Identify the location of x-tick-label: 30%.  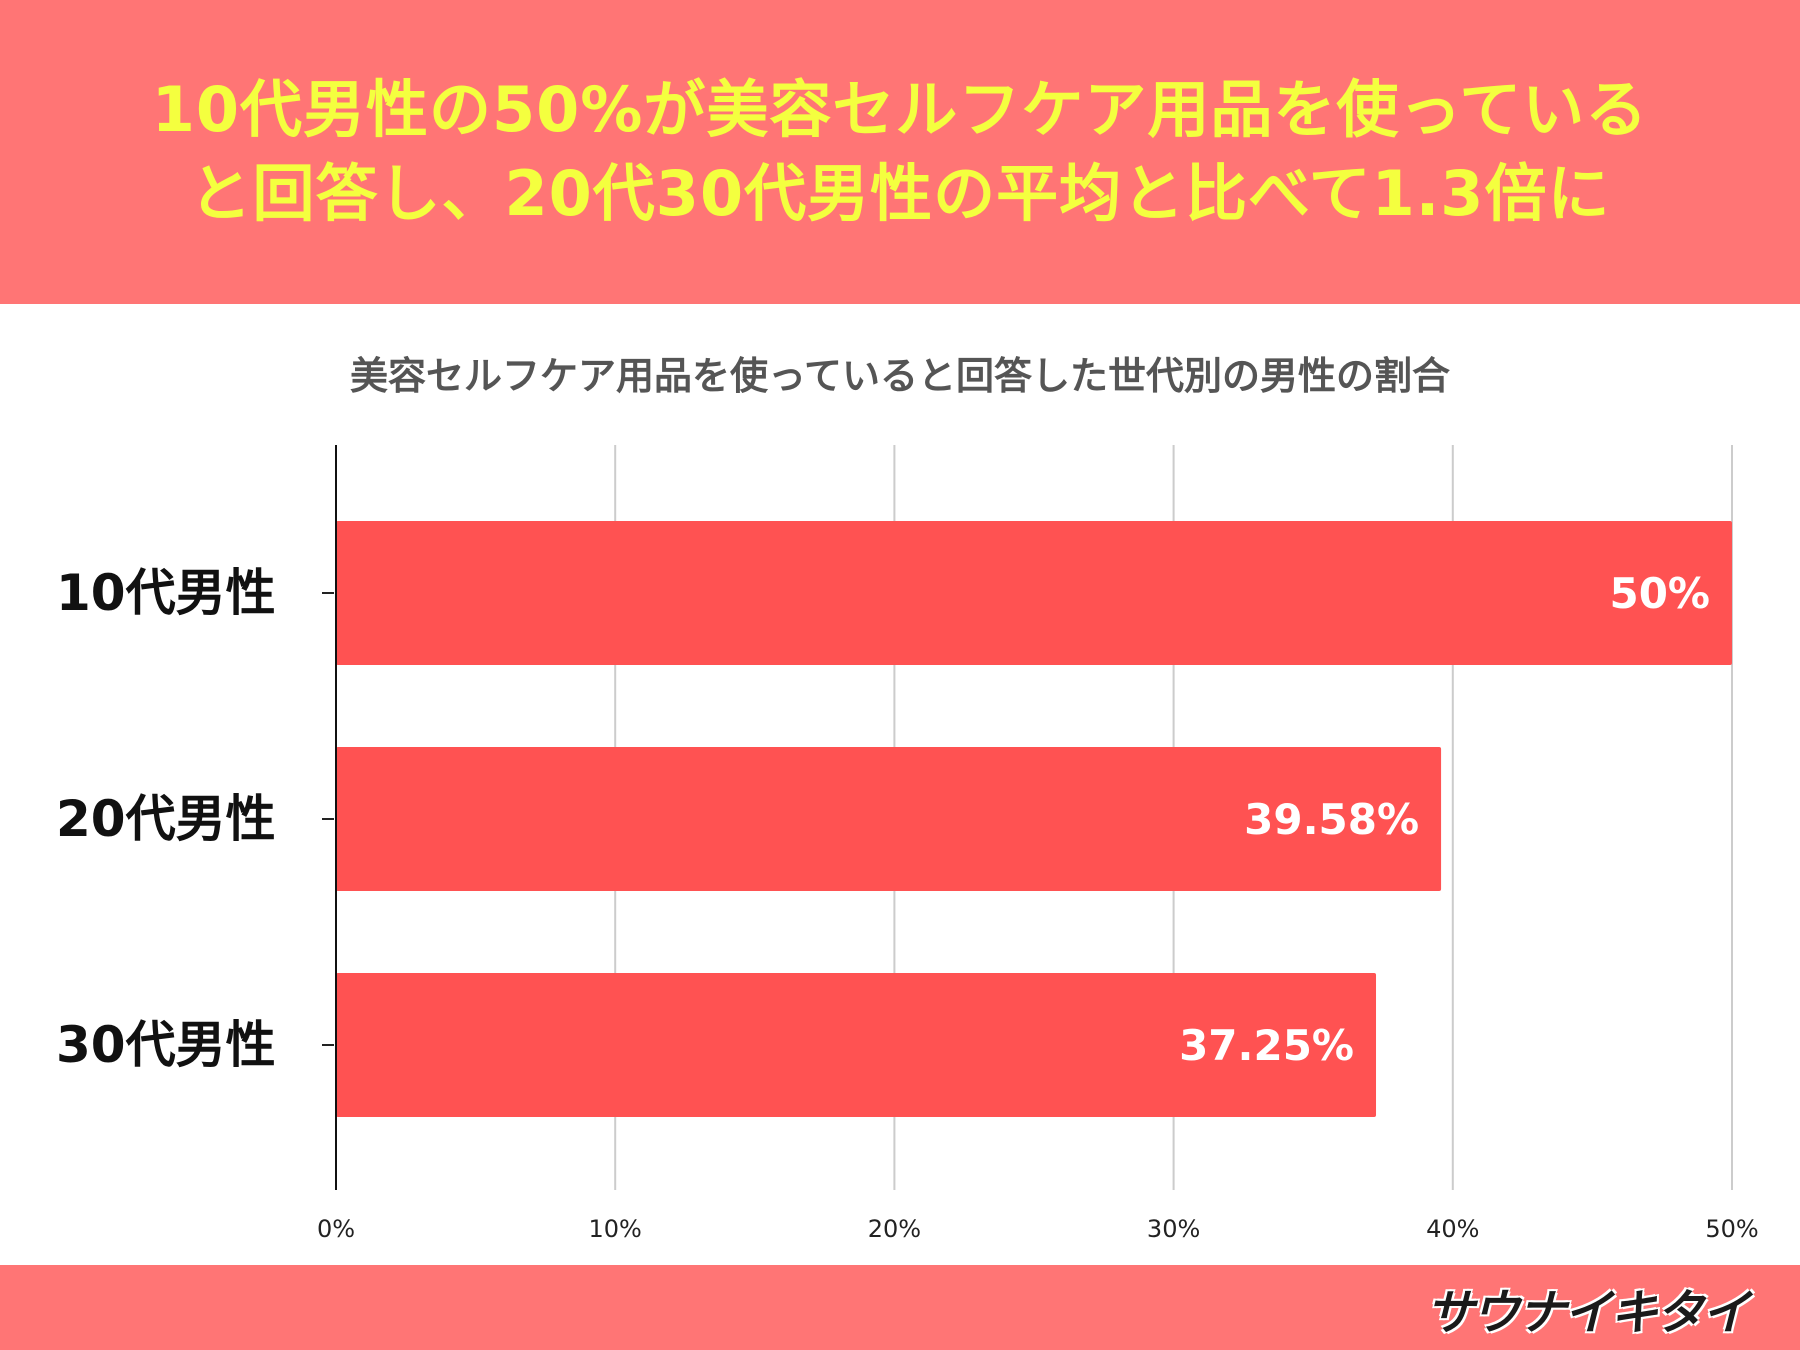
(1173, 1229).